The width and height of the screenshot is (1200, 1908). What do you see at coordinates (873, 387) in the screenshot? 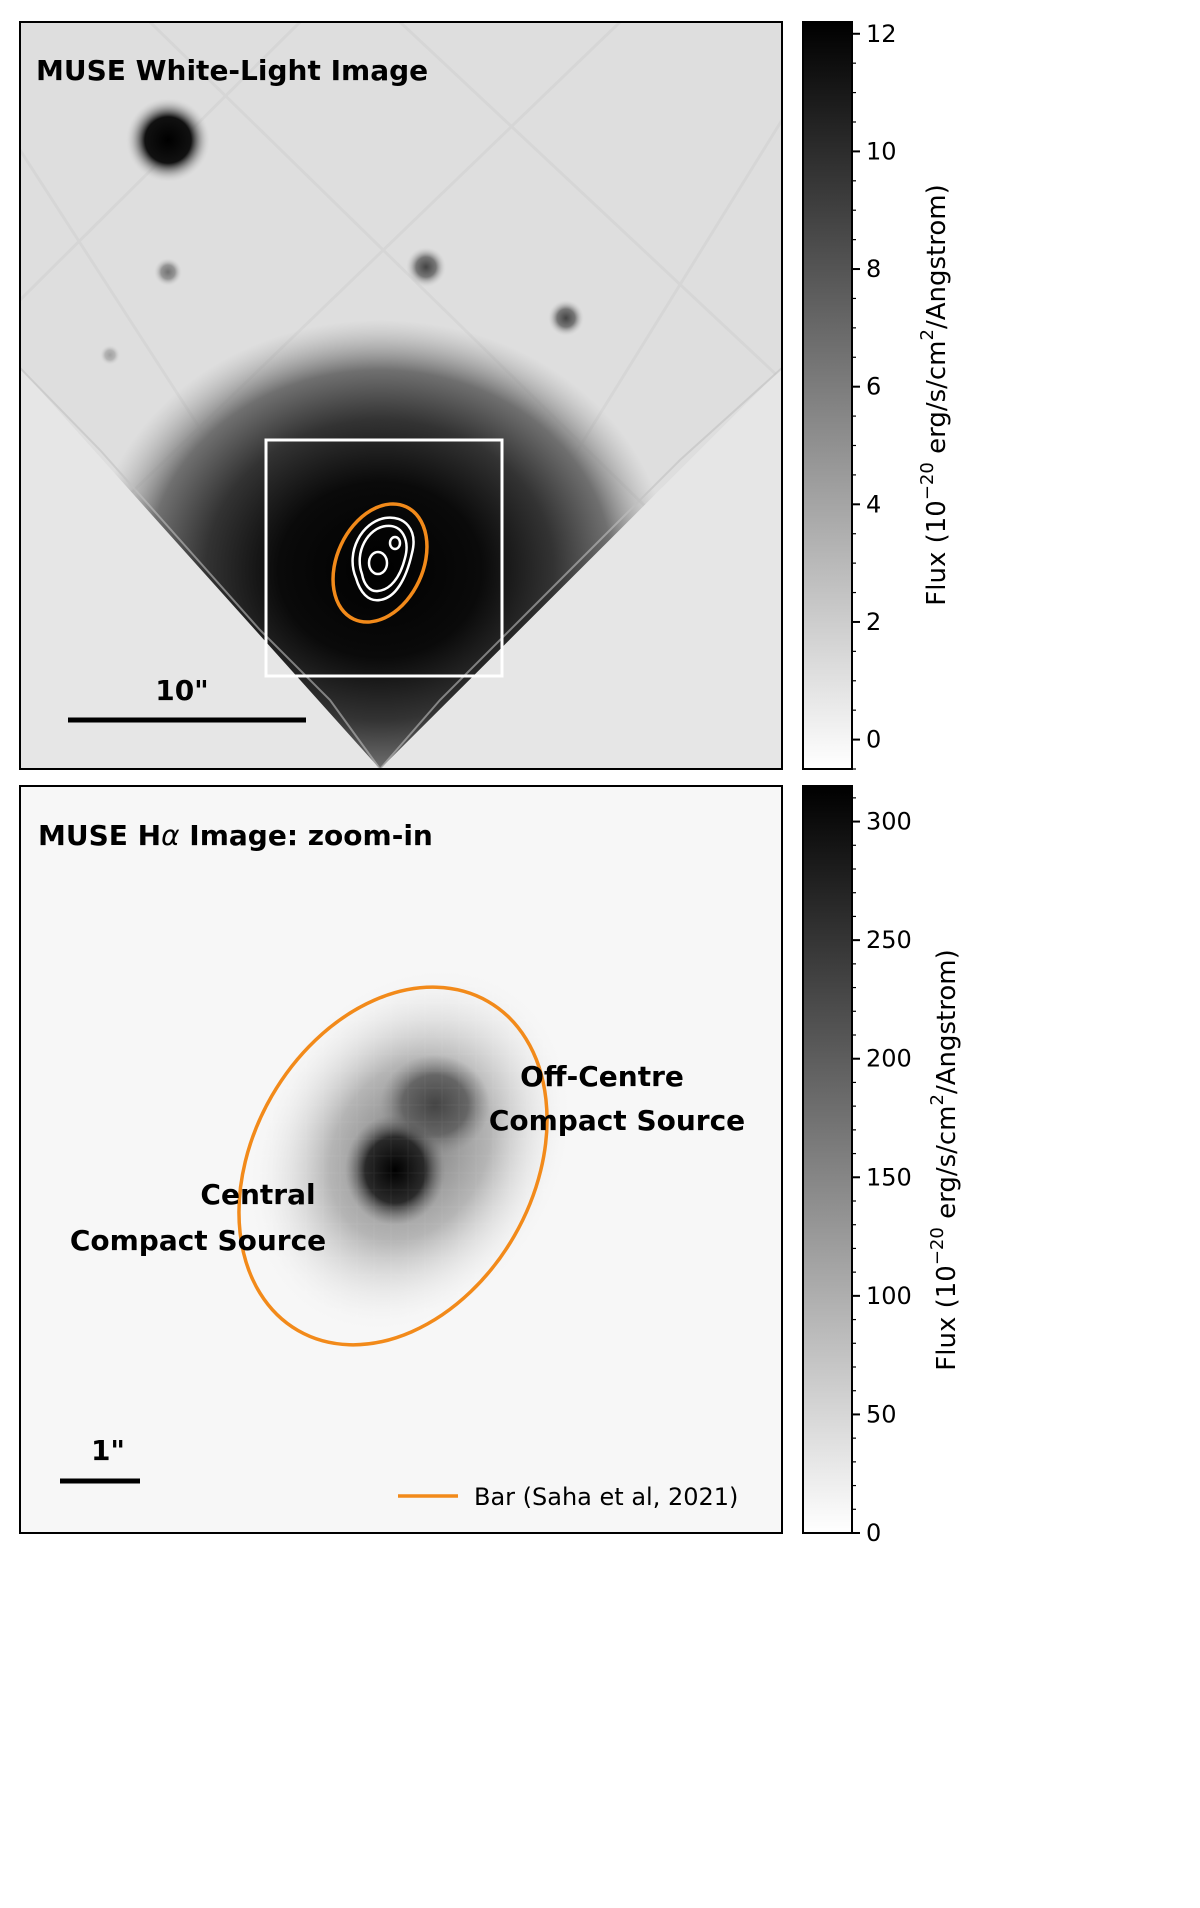
I see `colorbar-tick-label: 6` at bounding box center [873, 387].